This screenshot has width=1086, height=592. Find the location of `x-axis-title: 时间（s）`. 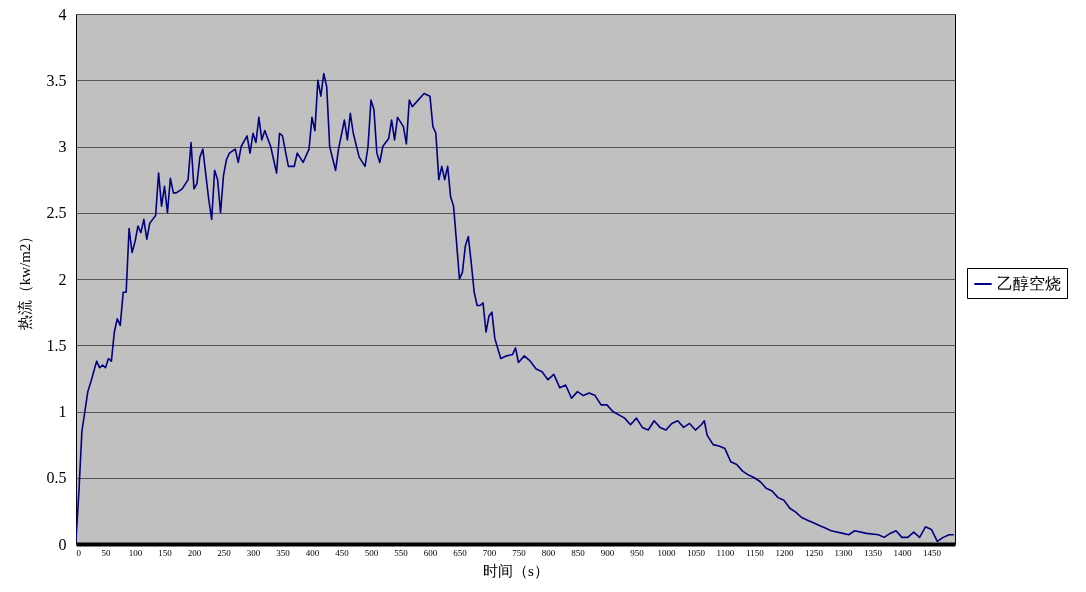

x-axis-title: 时间（s） is located at coordinates (516, 570).